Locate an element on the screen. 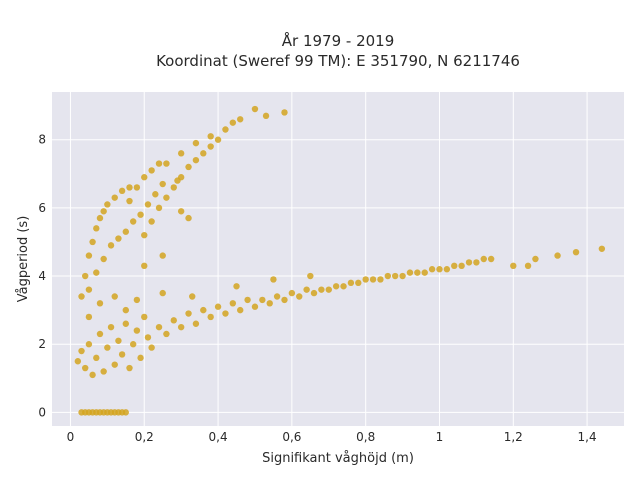 This screenshot has width=640, height=480. y-tick-label: 2 is located at coordinates (42, 344).